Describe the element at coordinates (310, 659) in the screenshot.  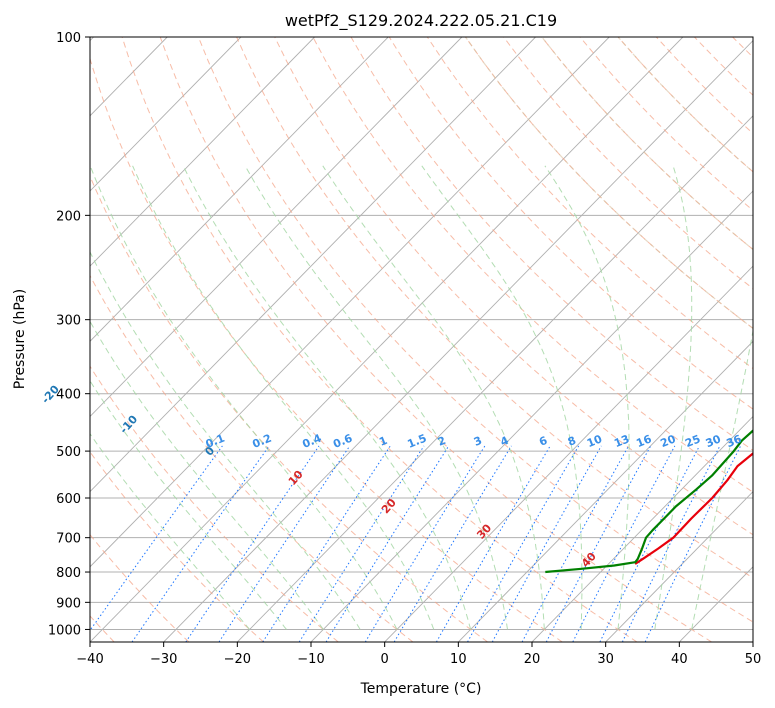
I see `x-tick-label: −10` at that location.